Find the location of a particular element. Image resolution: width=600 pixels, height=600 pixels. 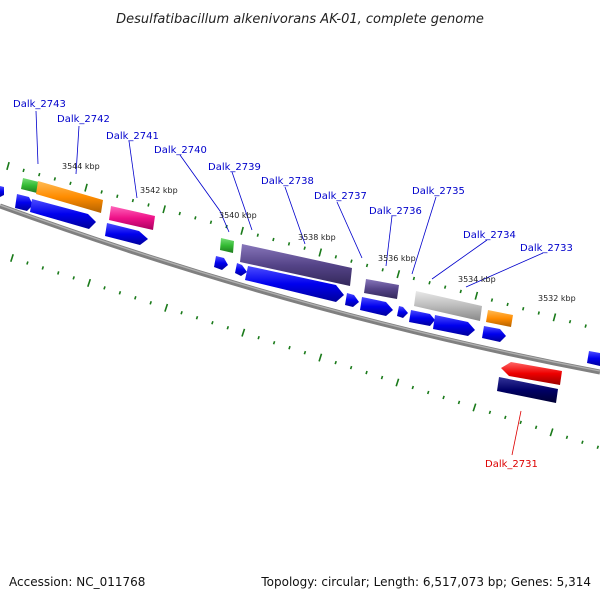

kbp-label: 3540 kbp is located at coordinates (238, 215).